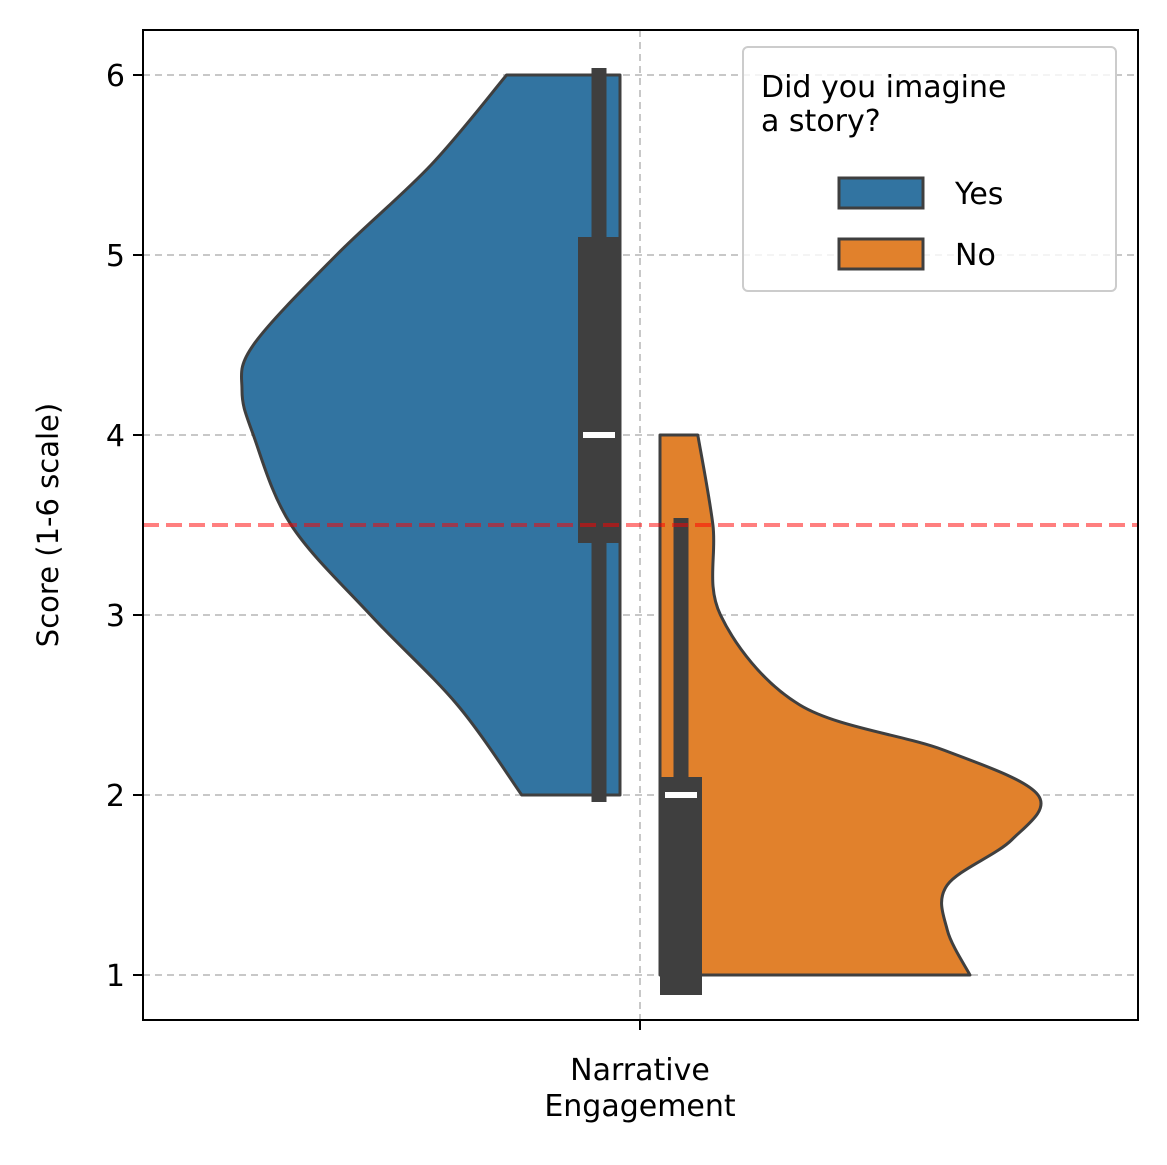 This screenshot has width=1167, height=1165. What do you see at coordinates (115, 76) in the screenshot?
I see `y-tick-label: 6` at bounding box center [115, 76].